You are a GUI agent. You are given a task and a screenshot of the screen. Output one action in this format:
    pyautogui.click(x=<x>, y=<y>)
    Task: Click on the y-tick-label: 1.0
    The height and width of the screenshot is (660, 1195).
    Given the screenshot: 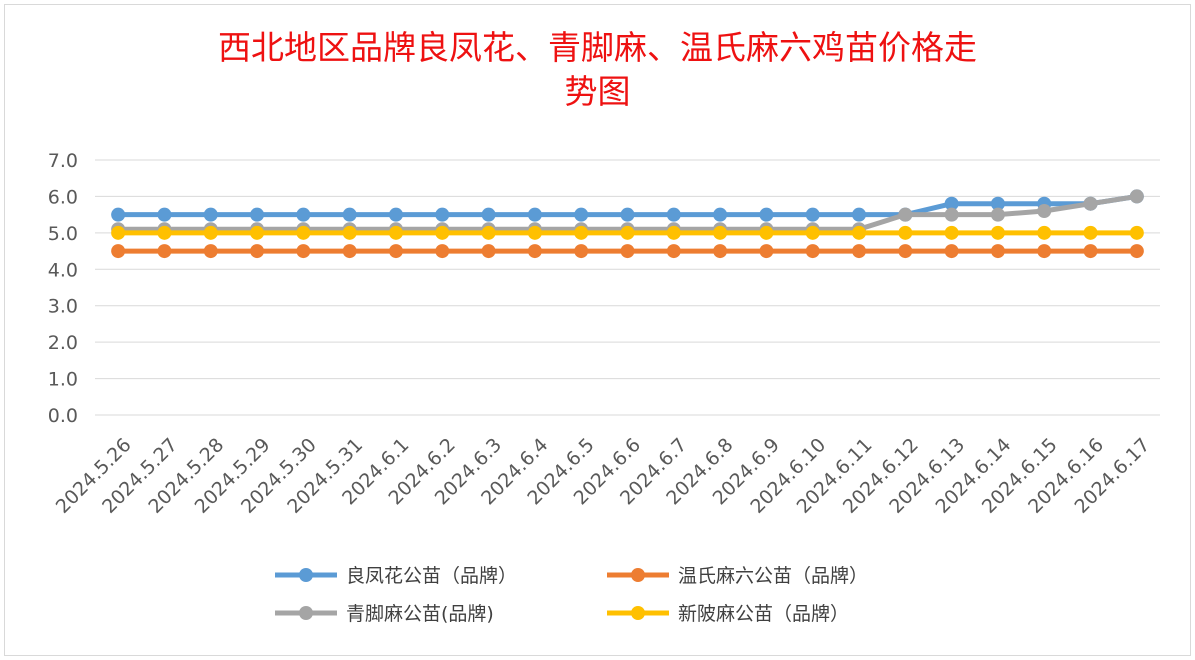 What is the action you would take?
    pyautogui.click(x=63, y=380)
    